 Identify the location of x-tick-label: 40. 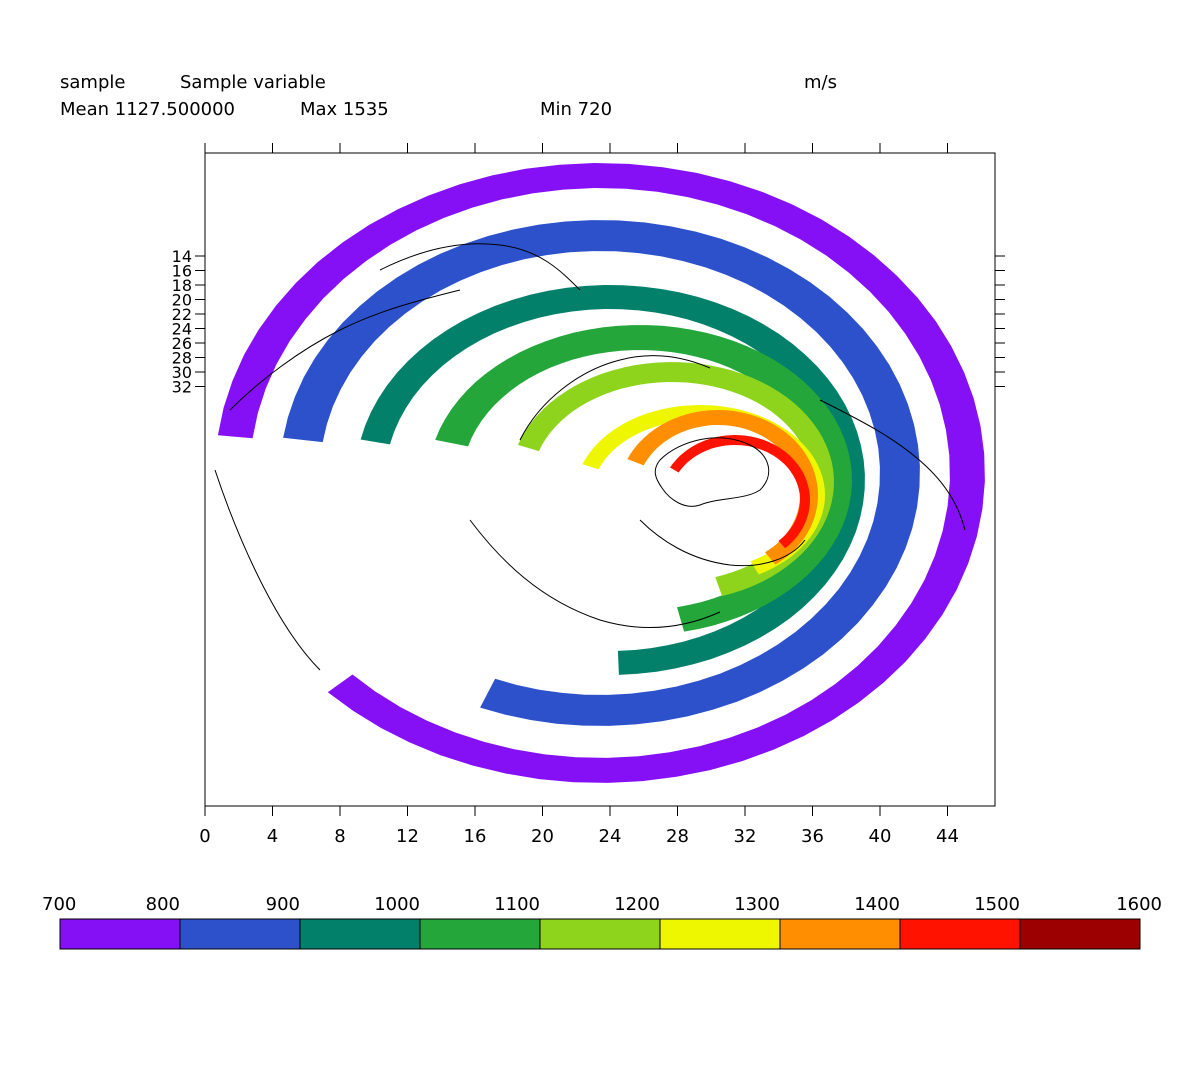
(880, 836).